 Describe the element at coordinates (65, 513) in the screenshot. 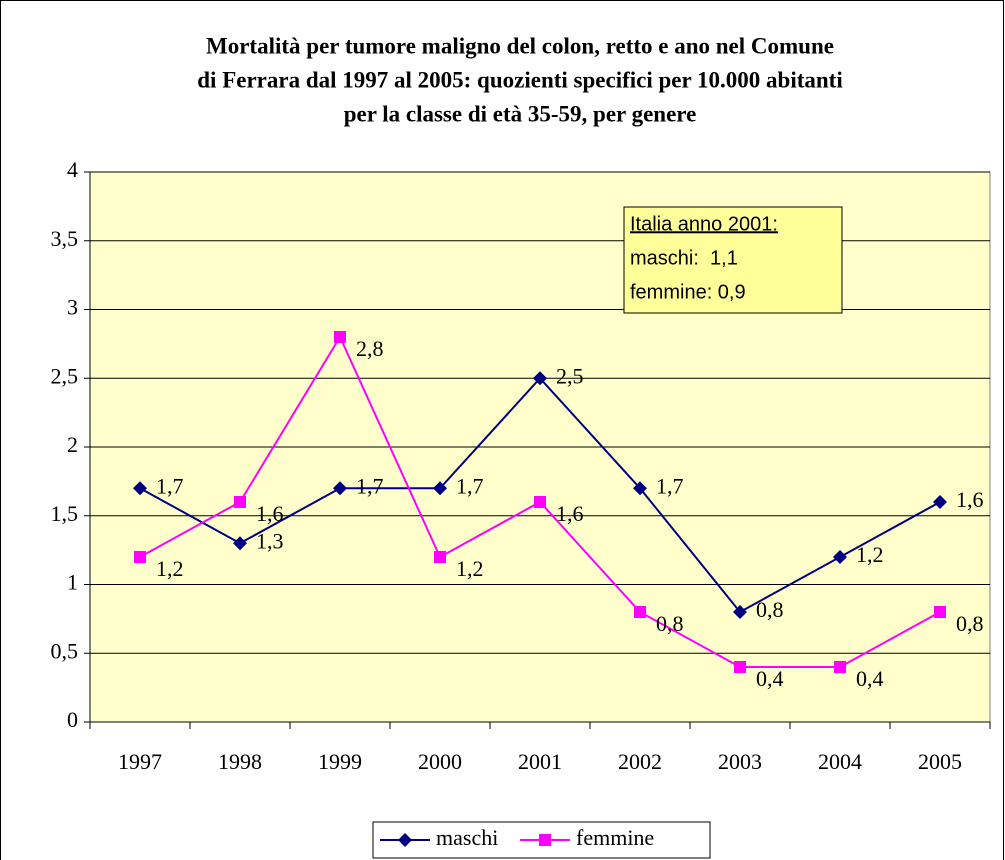

I see `y-tick-label: 1,5` at that location.